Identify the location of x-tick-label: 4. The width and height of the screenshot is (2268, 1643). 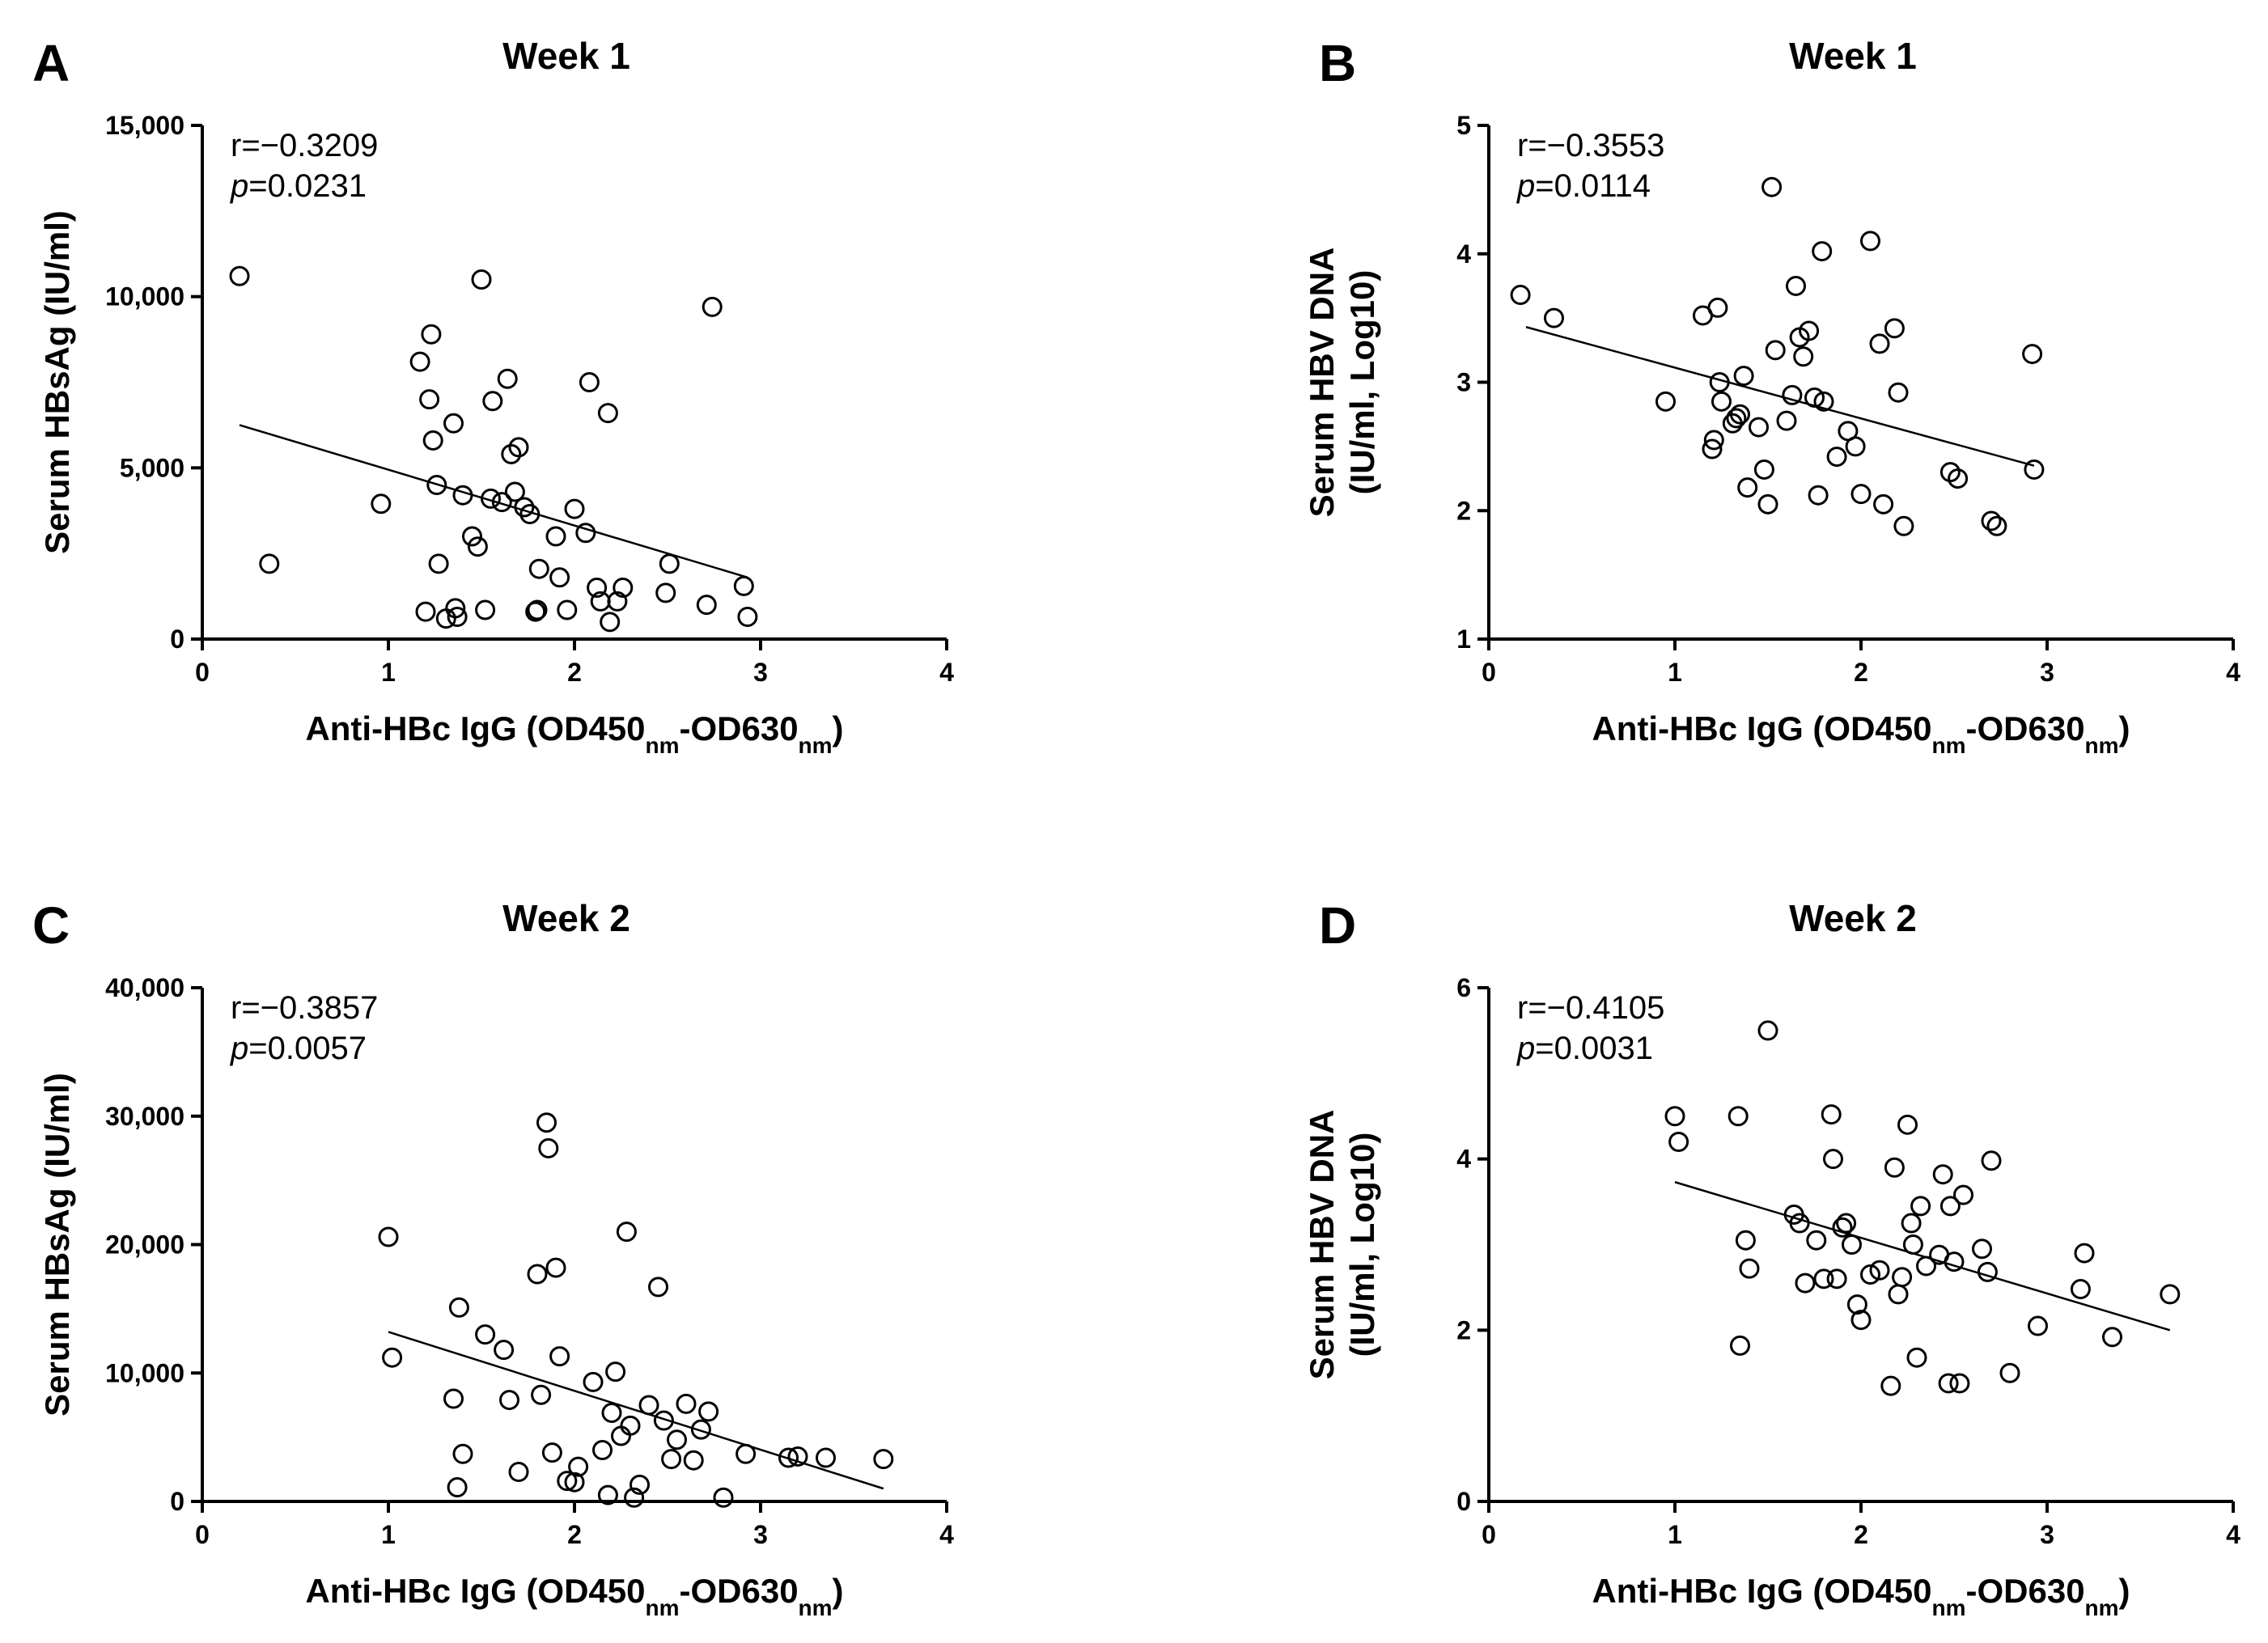
(946, 672).